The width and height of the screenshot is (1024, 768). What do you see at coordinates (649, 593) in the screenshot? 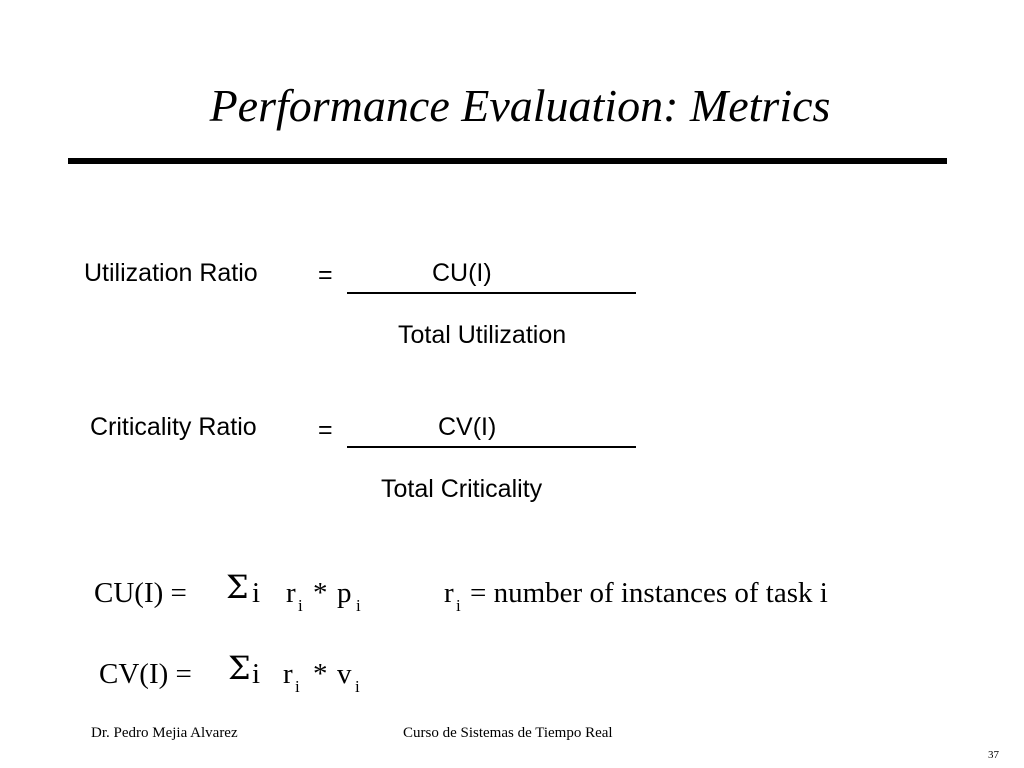
I see `definition-text: = number of instances of task i` at bounding box center [649, 593].